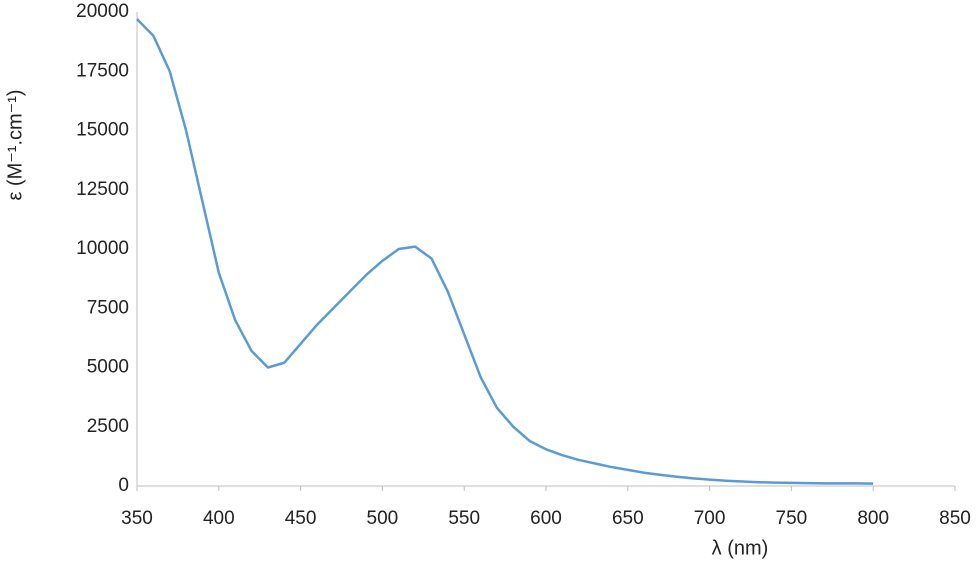 This screenshot has height=563, width=979. I want to click on x-tick-label: 650, so click(628, 518).